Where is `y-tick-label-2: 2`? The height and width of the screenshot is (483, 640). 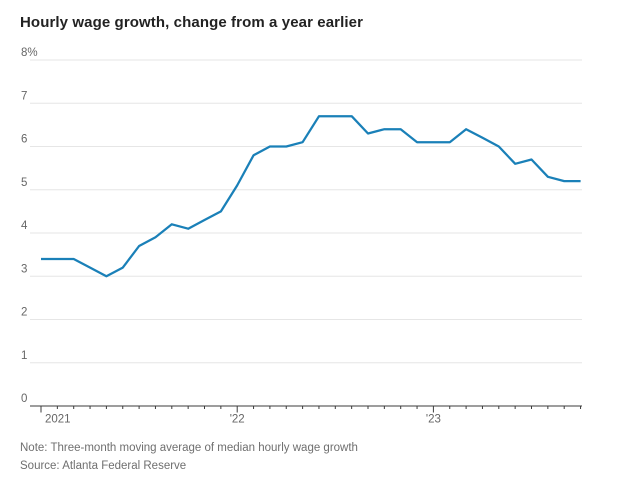 y-tick-label-2: 2 is located at coordinates (24, 313).